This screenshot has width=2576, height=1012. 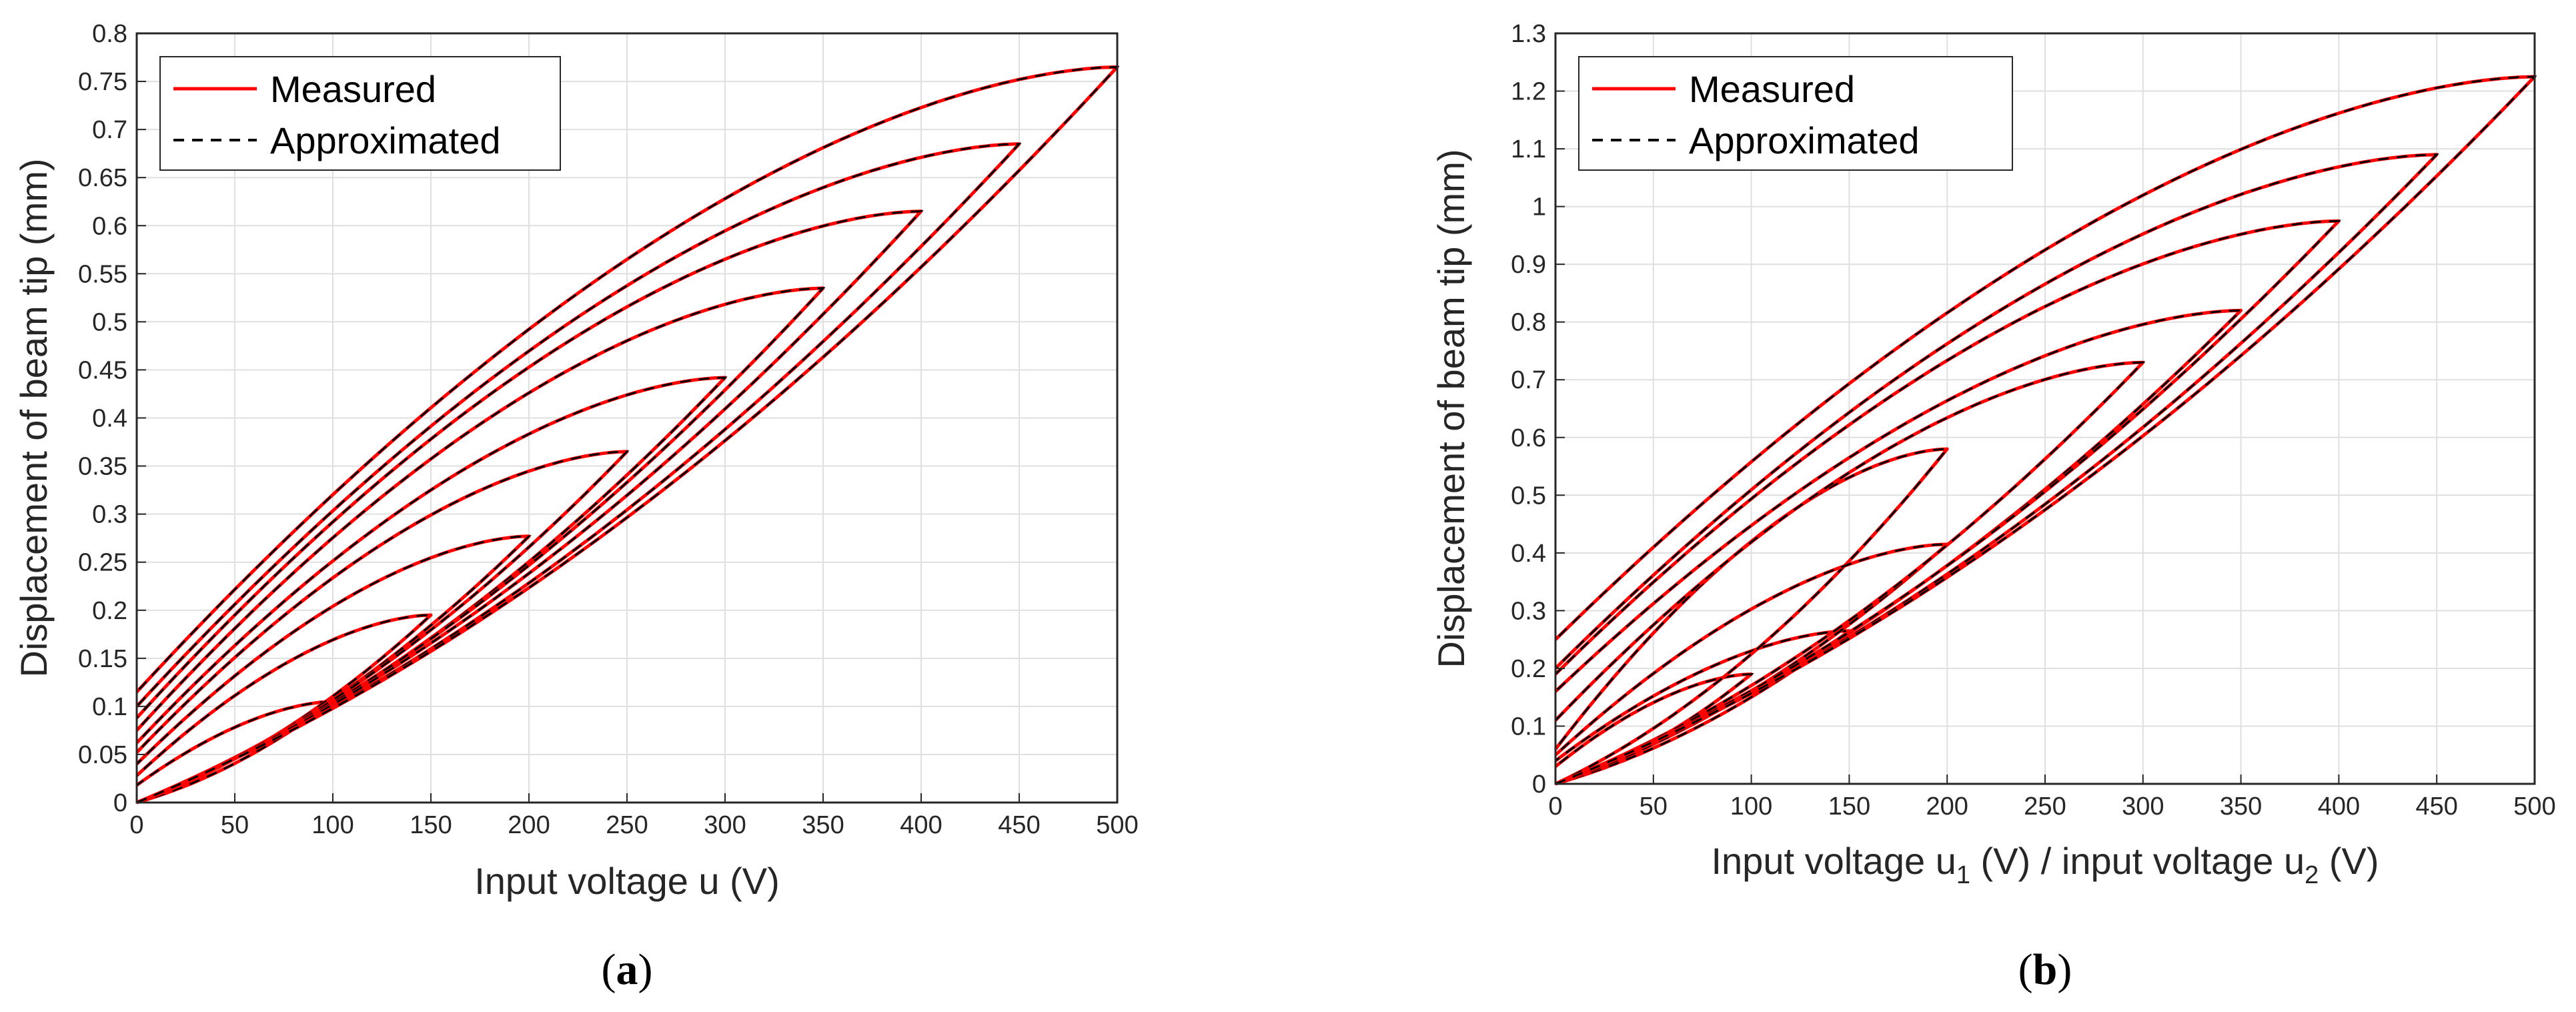 I want to click on y-tick-label: 0.25, so click(x=102, y=563).